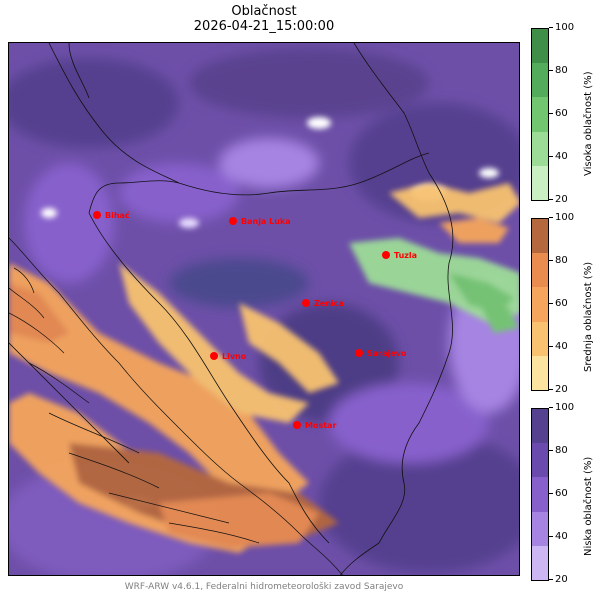 Image resolution: width=600 pixels, height=600 pixels. Describe the element at coordinates (564, 114) in the screenshot. I see `colorbar-visoka-tick: 60` at that location.